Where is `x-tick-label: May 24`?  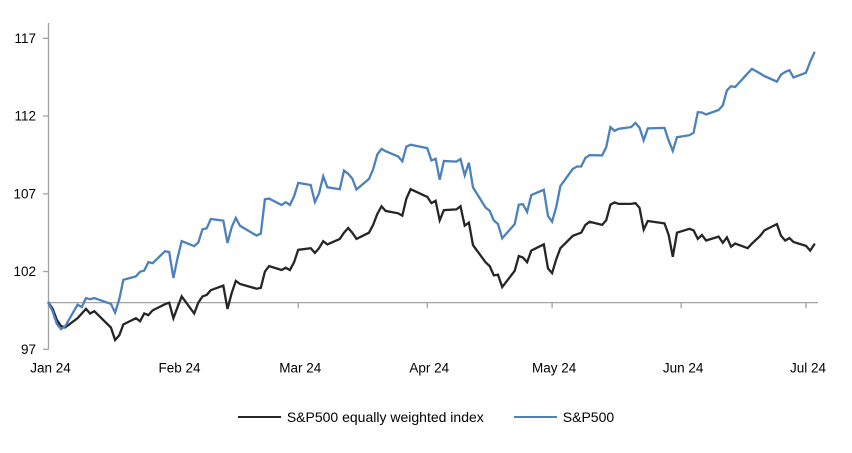 x-tick-label: May 24 is located at coordinates (554, 368).